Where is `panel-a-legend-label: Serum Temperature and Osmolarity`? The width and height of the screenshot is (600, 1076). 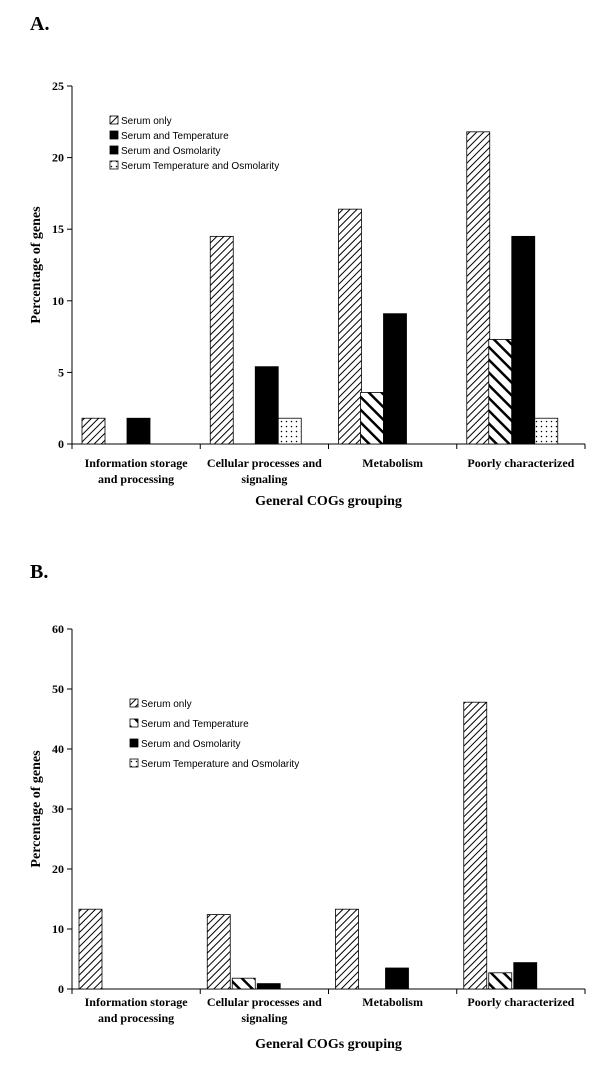 panel-a-legend-label: Serum Temperature and Osmolarity is located at coordinates (200, 166).